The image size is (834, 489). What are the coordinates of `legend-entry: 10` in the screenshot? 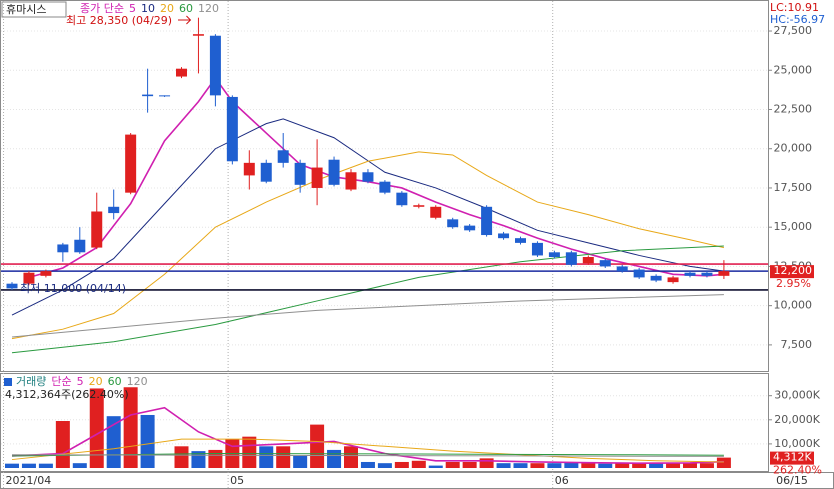 It's located at (148, 8).